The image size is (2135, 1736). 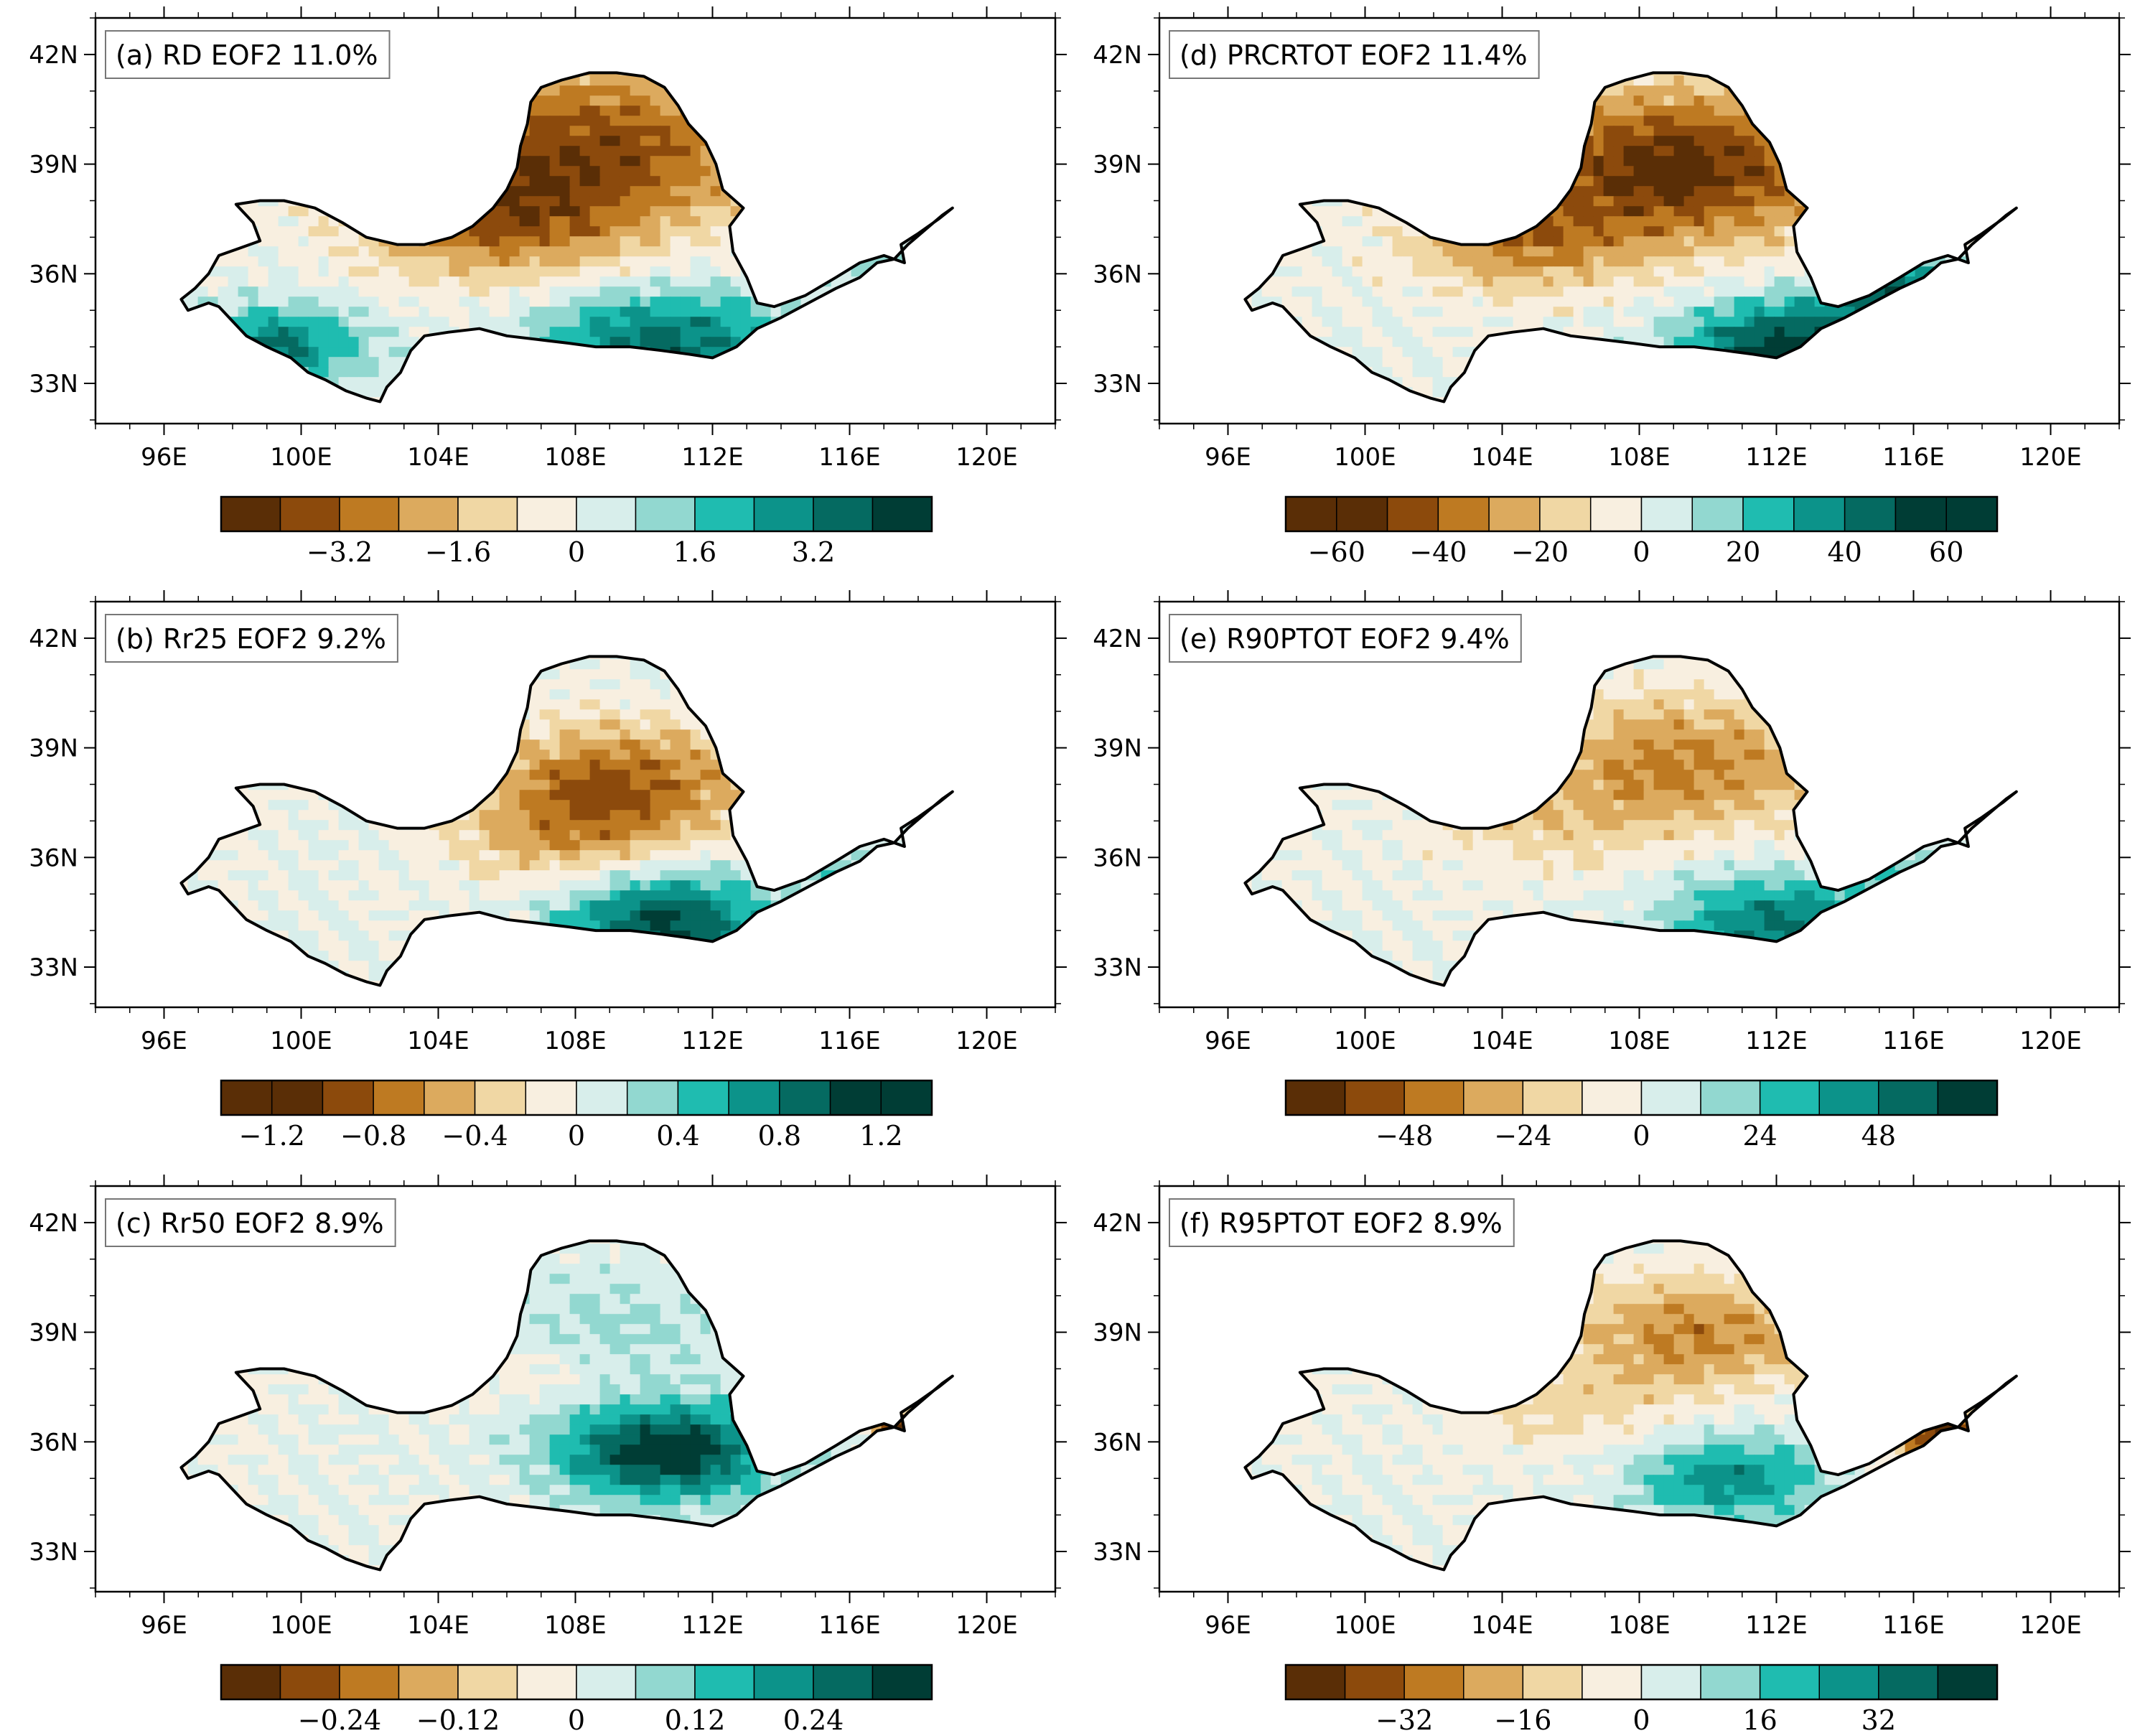 What do you see at coordinates (53, 384) in the screenshot?
I see `y-tick-label: 33N` at bounding box center [53, 384].